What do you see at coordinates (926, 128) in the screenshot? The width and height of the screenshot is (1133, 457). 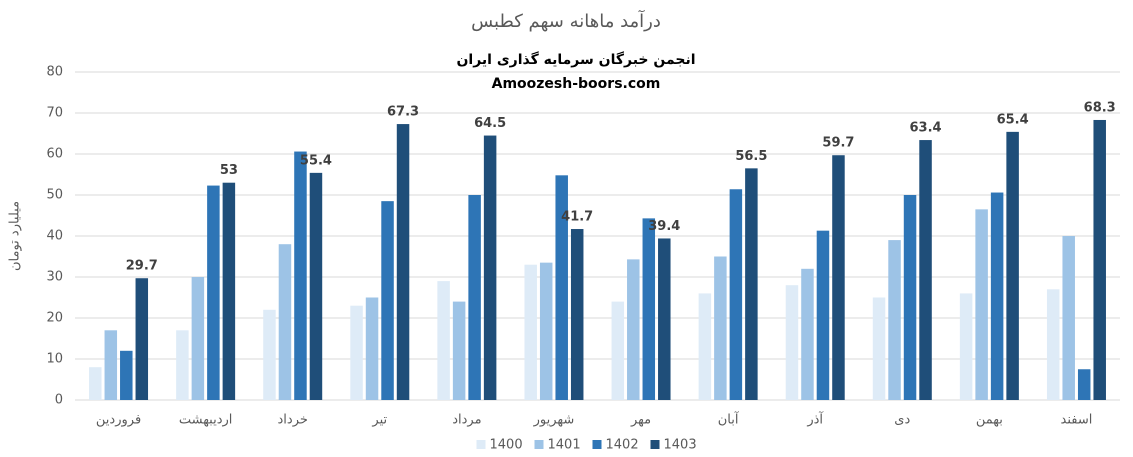 I see `data-label: 63.4` at bounding box center [926, 128].